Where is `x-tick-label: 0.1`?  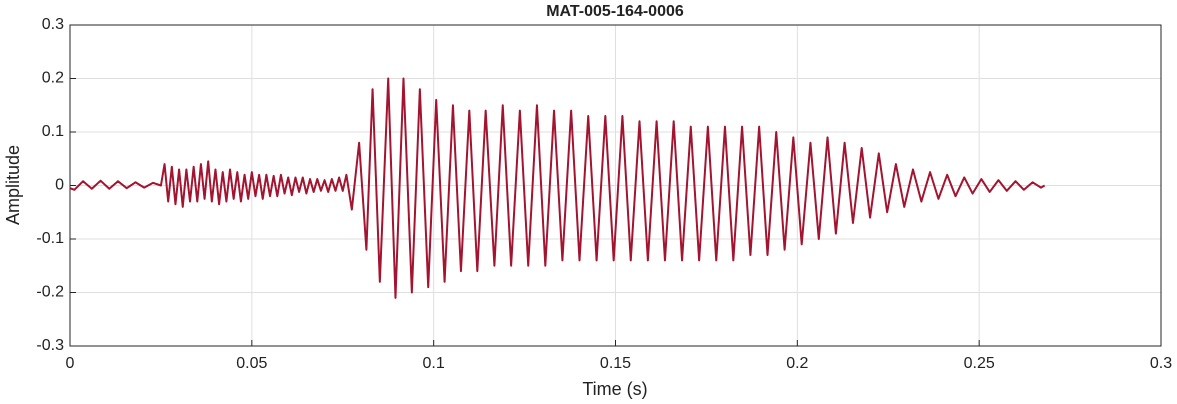
x-tick-label: 0.1 is located at coordinates (434, 363).